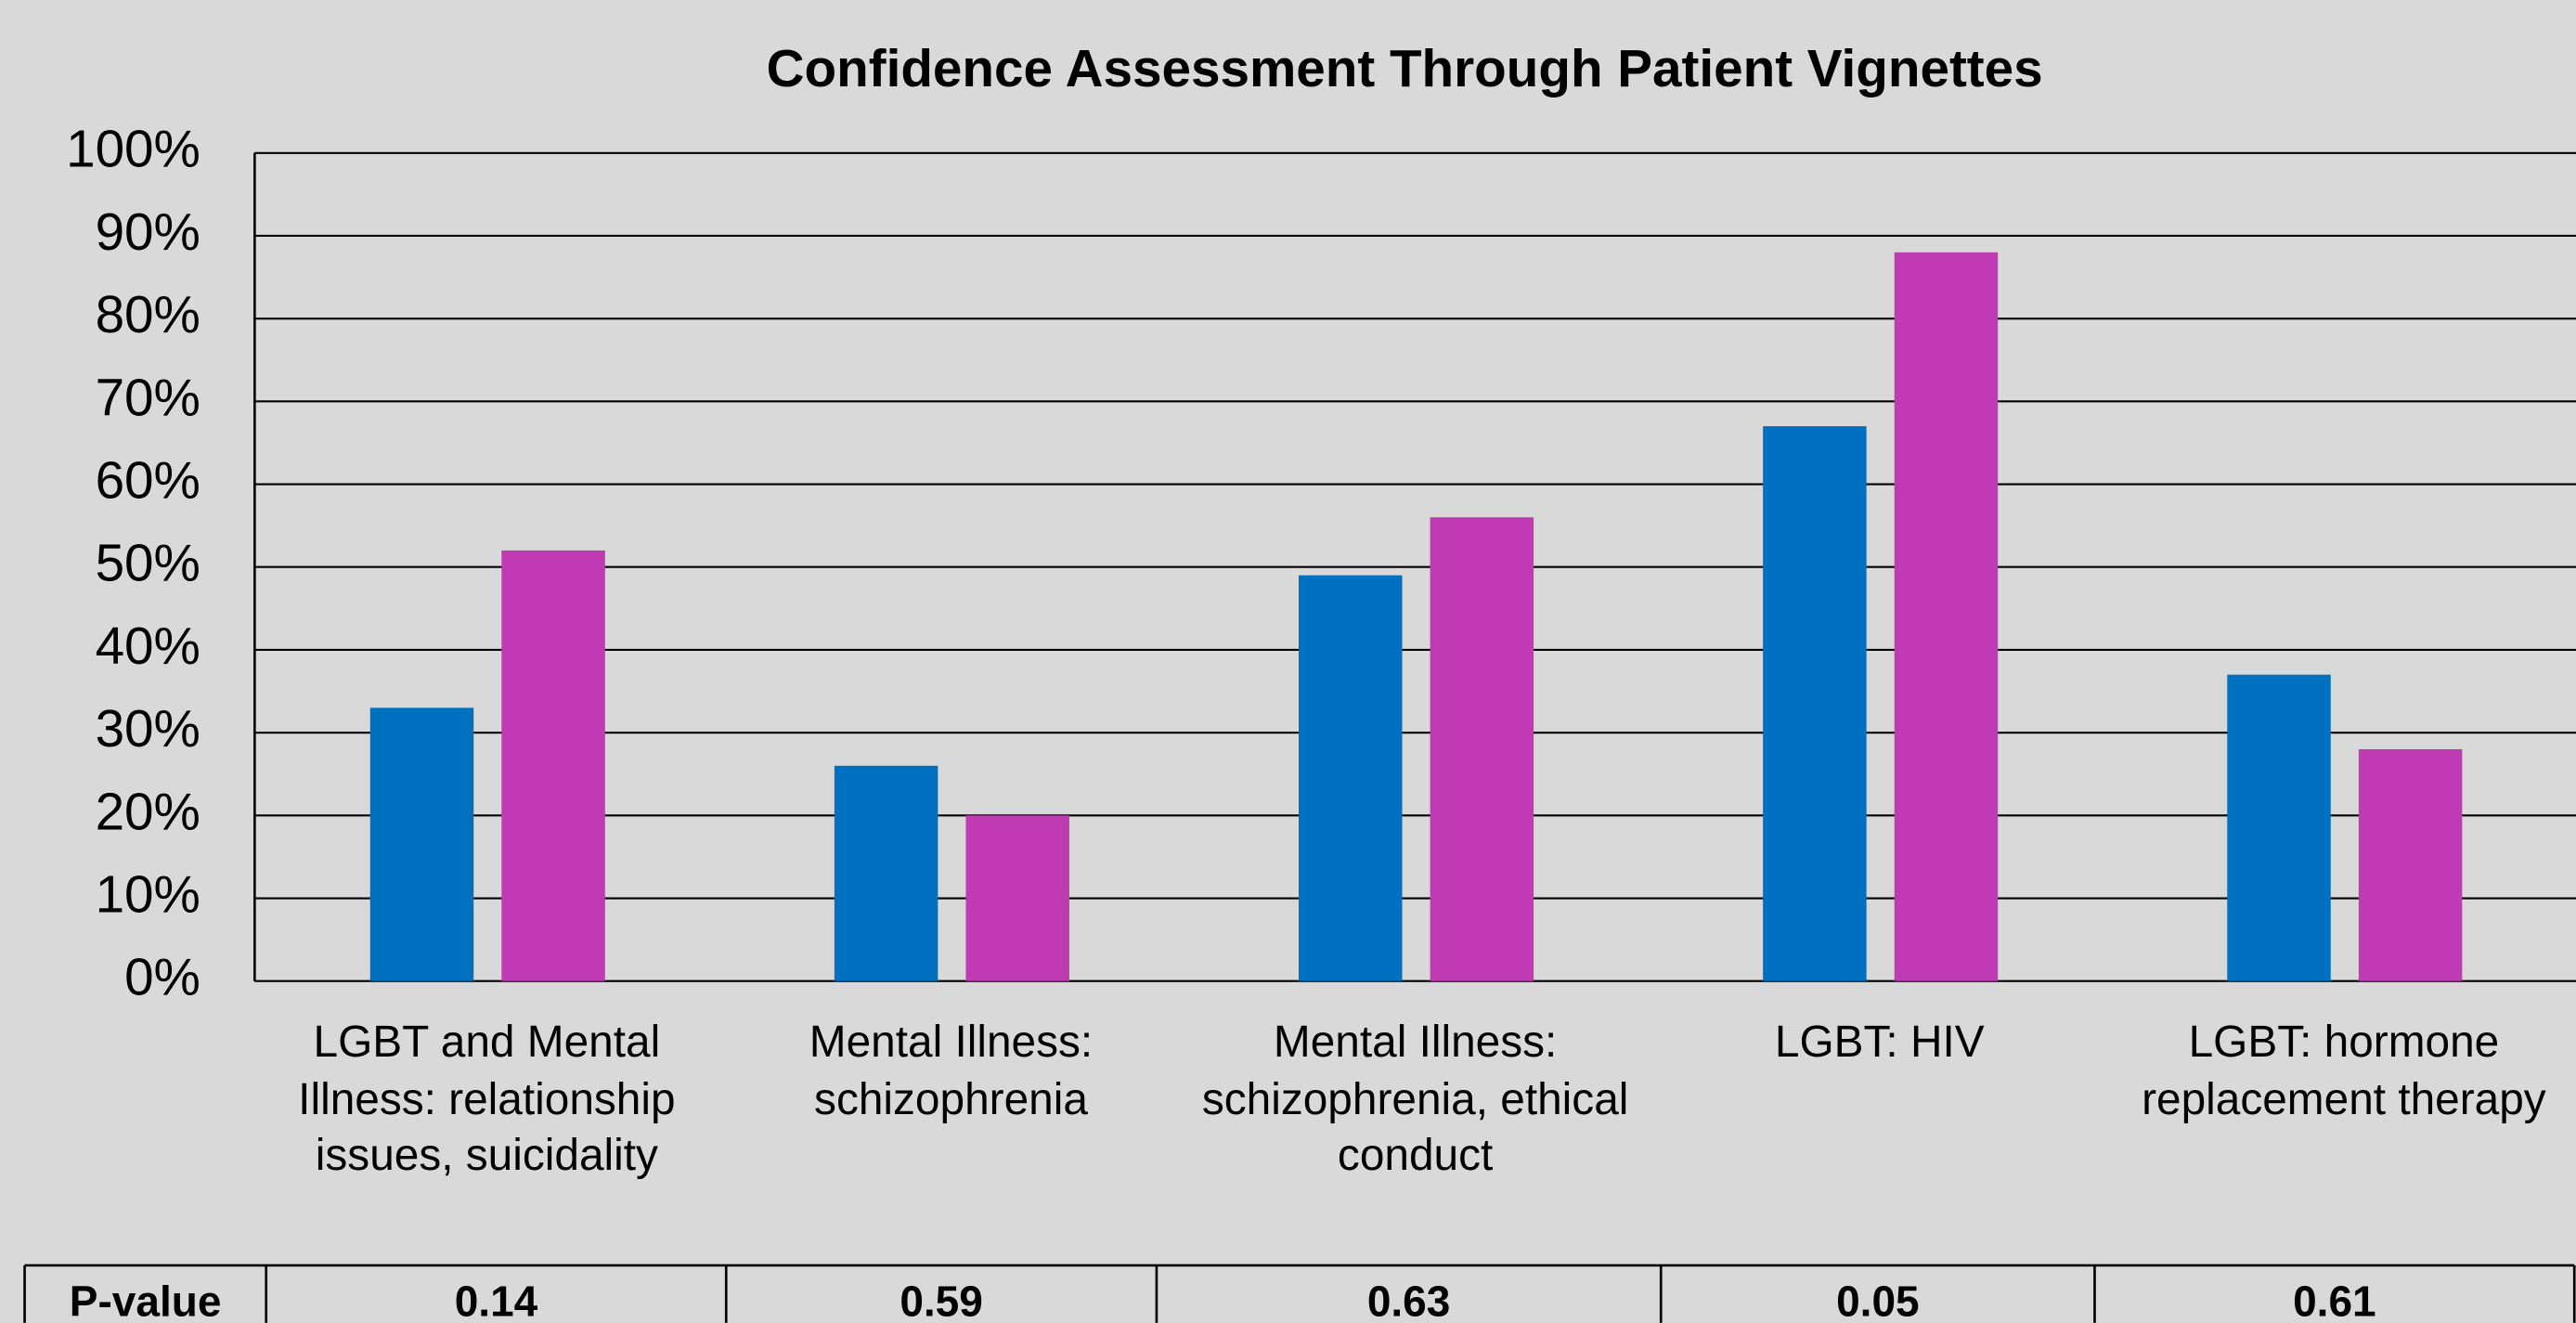 The height and width of the screenshot is (1323, 2576). Describe the element at coordinates (148, 232) in the screenshot. I see `y-tick-label: 90%` at that location.